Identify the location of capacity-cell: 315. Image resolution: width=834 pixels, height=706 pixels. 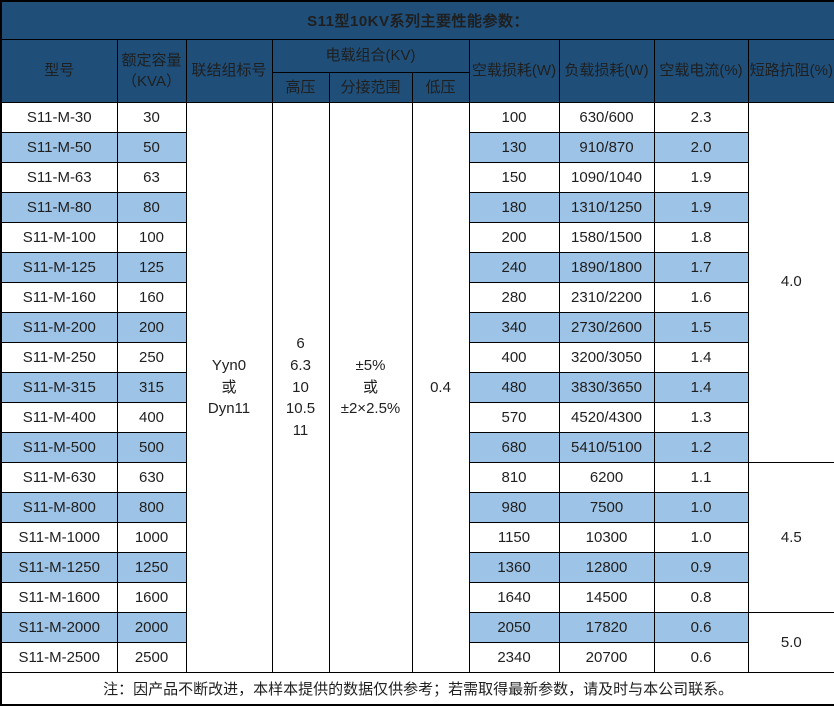
(151, 387).